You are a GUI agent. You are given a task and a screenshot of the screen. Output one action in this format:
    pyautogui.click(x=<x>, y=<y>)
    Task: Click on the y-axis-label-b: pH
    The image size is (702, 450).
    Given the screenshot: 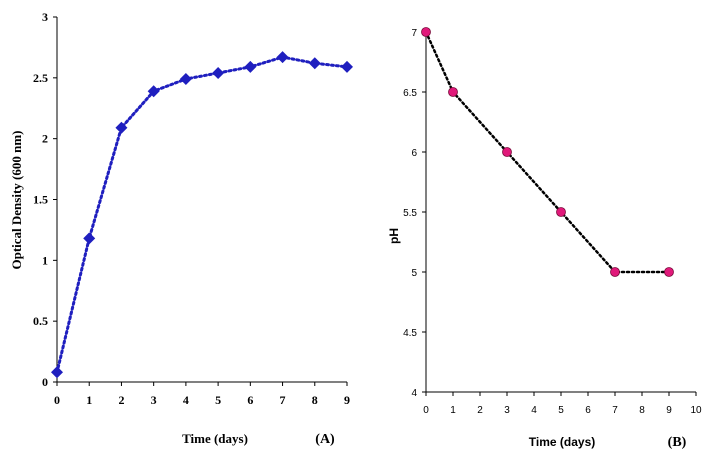 What is the action you would take?
    pyautogui.click(x=394, y=236)
    